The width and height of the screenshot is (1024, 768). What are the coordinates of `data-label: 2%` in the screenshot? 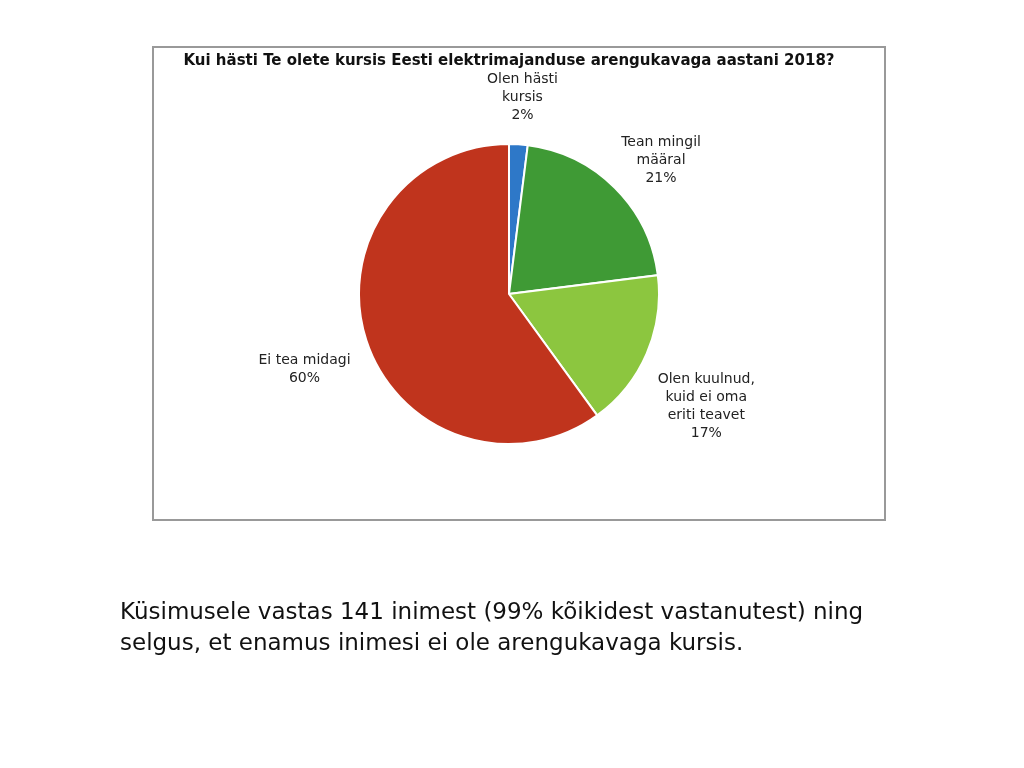 It's located at (522, 114).